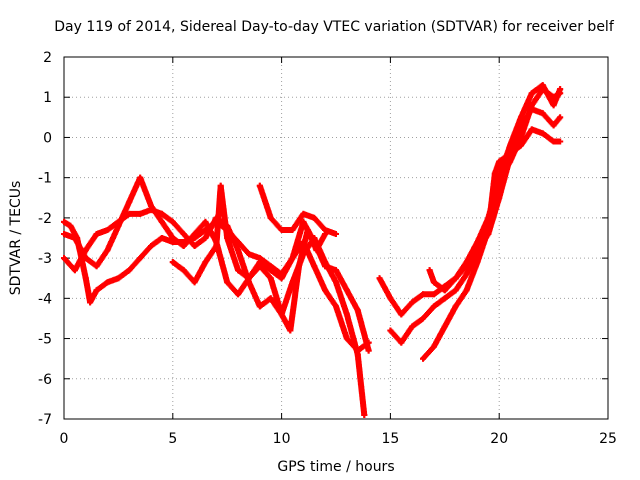  I want to click on y-tick-label: 2, so click(47, 58).